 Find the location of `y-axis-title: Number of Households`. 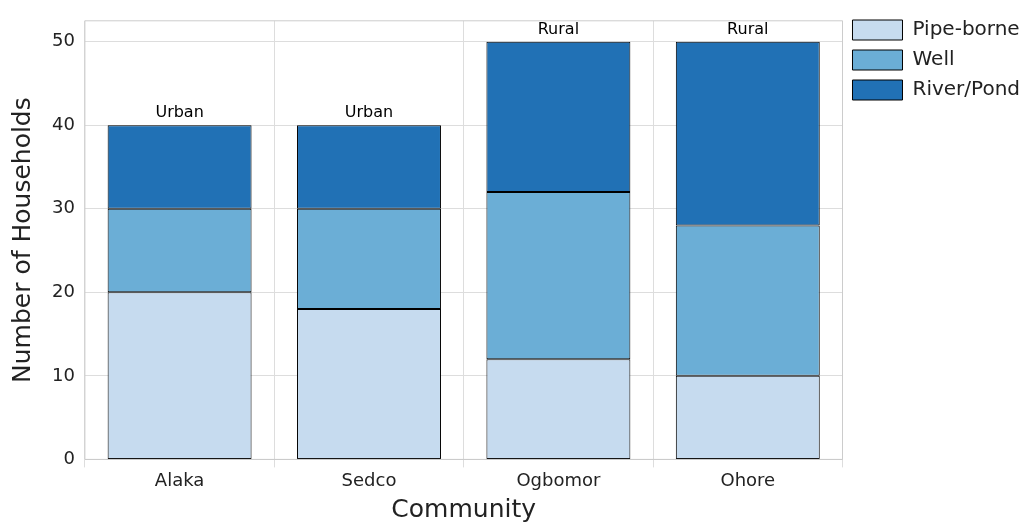

y-axis-title: Number of Households is located at coordinates (21, 240).